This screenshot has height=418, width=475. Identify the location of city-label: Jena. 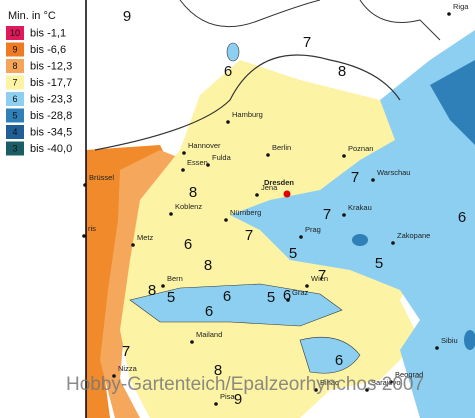
(269, 187).